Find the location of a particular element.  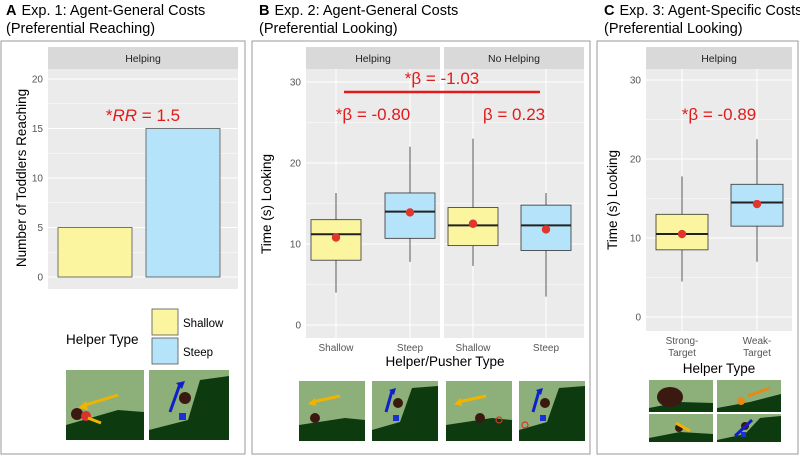

panel-a-annotation: *RR = 1.5 is located at coordinates (143, 115).